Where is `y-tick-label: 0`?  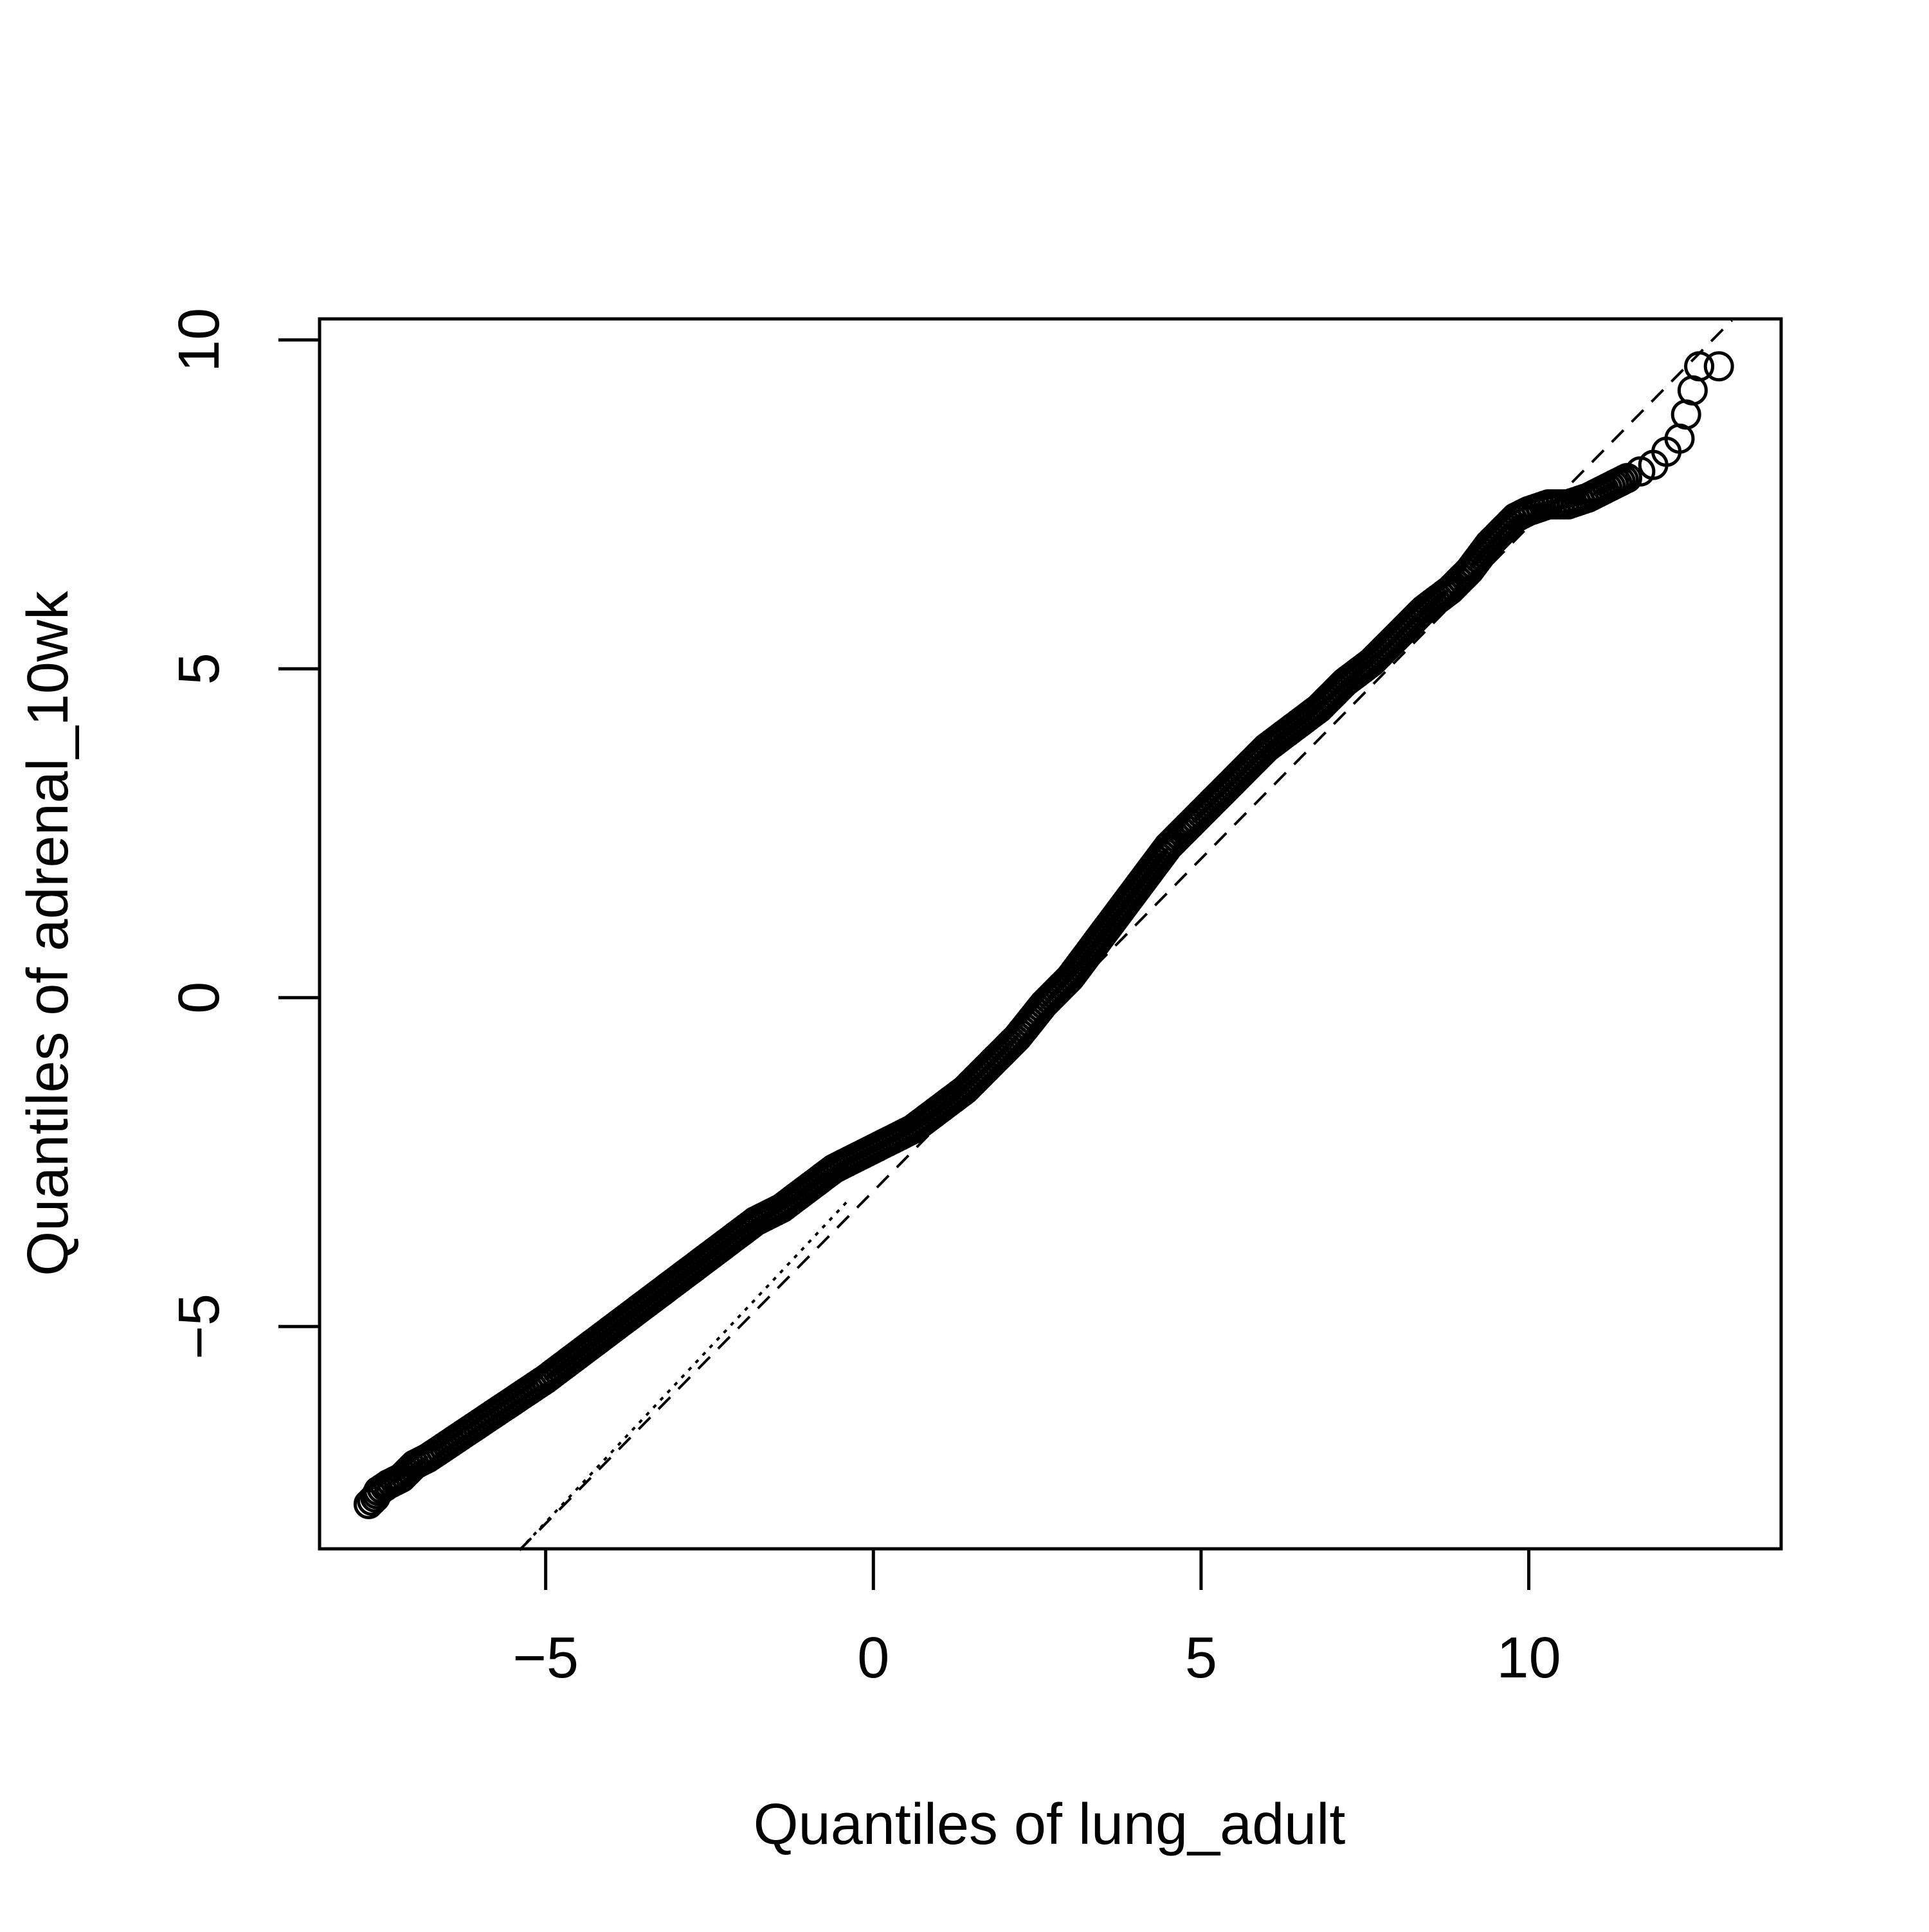 y-tick-label: 0 is located at coordinates (199, 998).